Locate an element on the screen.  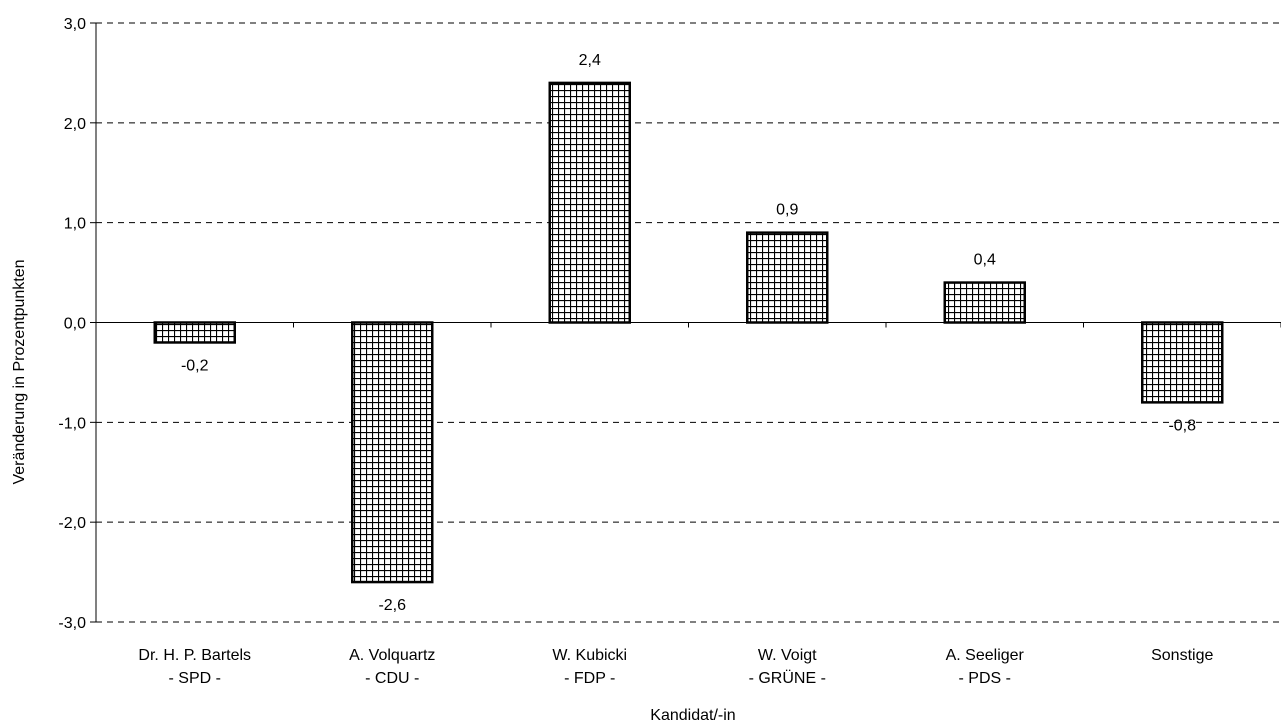
category-label: A. Volquartz is located at coordinates (392, 655).